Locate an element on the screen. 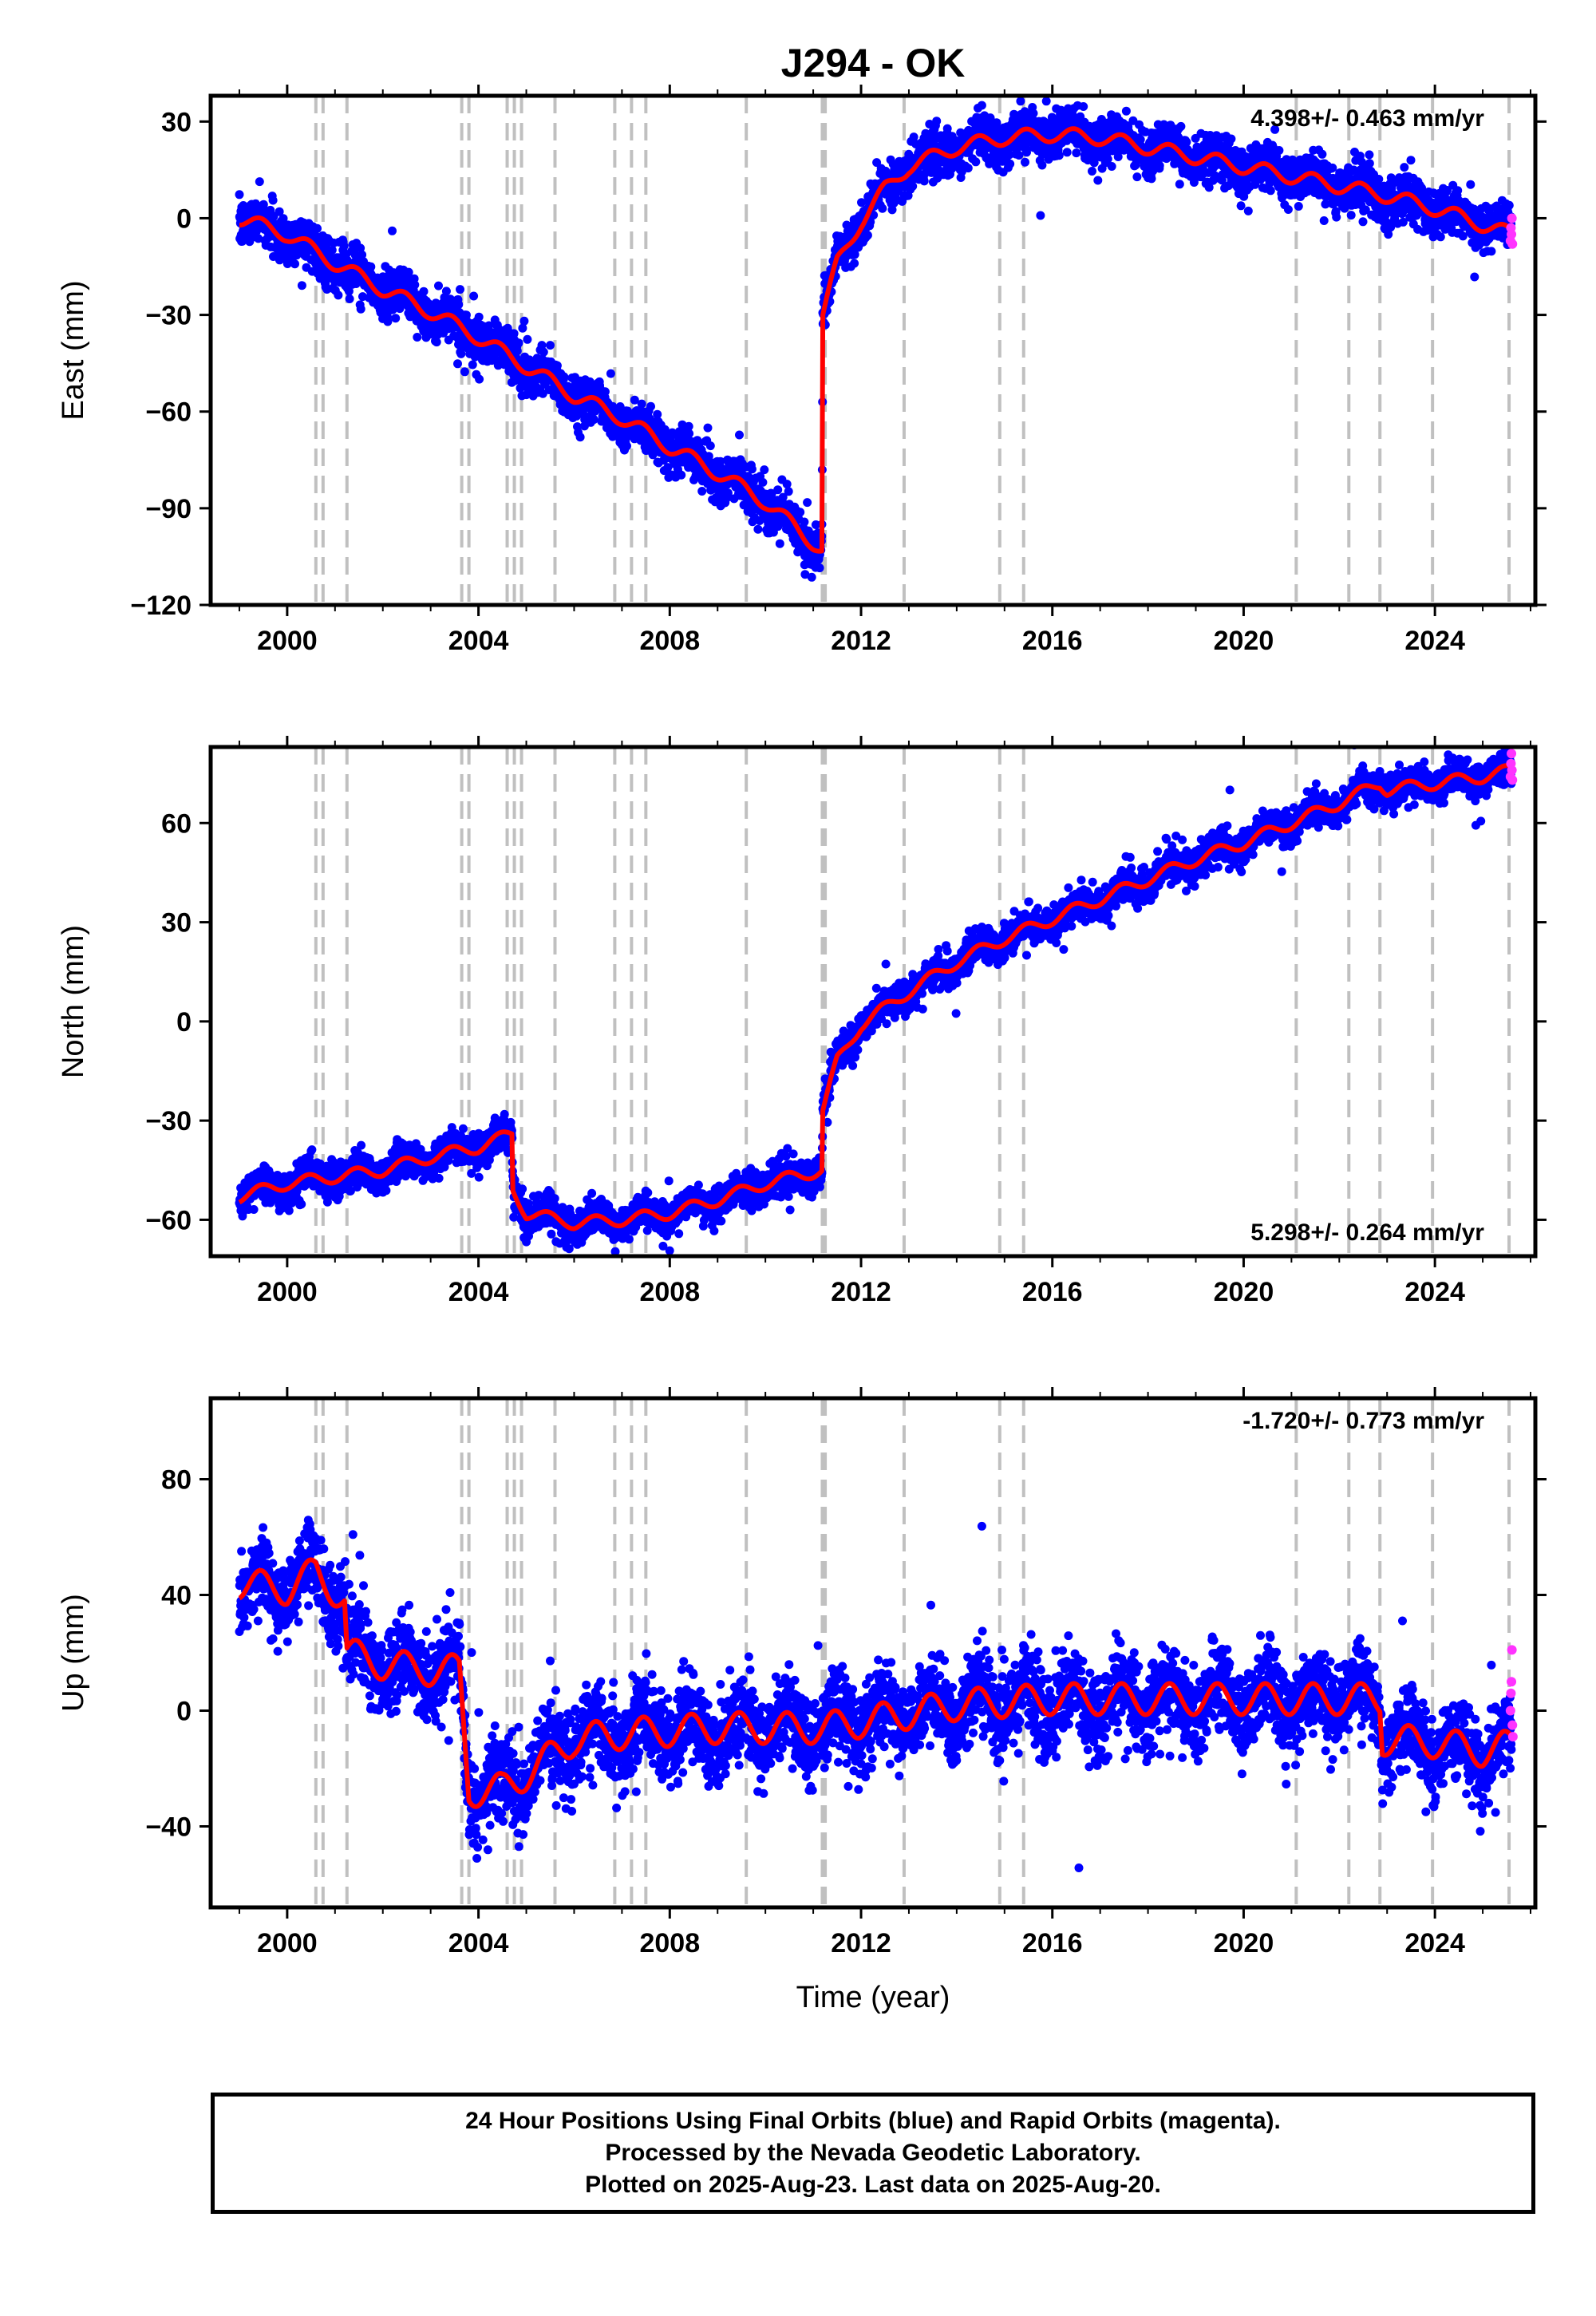 Image resolution: width=1596 pixels, height=2316 pixels. x-tick-label: 2024 is located at coordinates (1434, 641).